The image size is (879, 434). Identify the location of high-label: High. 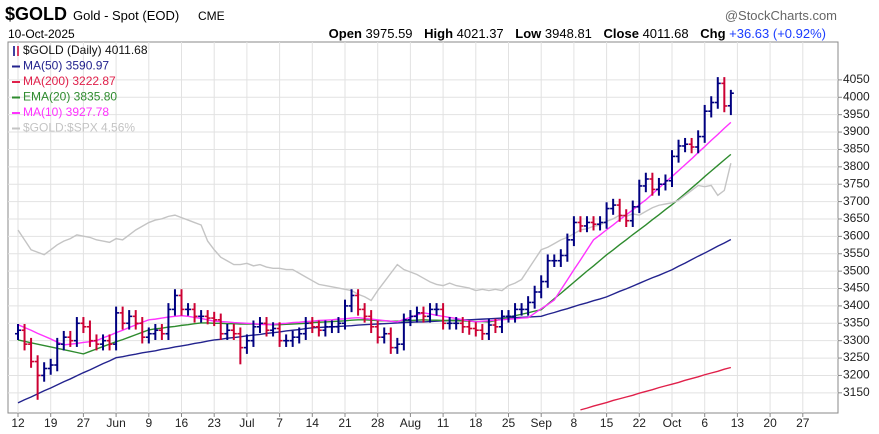
(439, 33).